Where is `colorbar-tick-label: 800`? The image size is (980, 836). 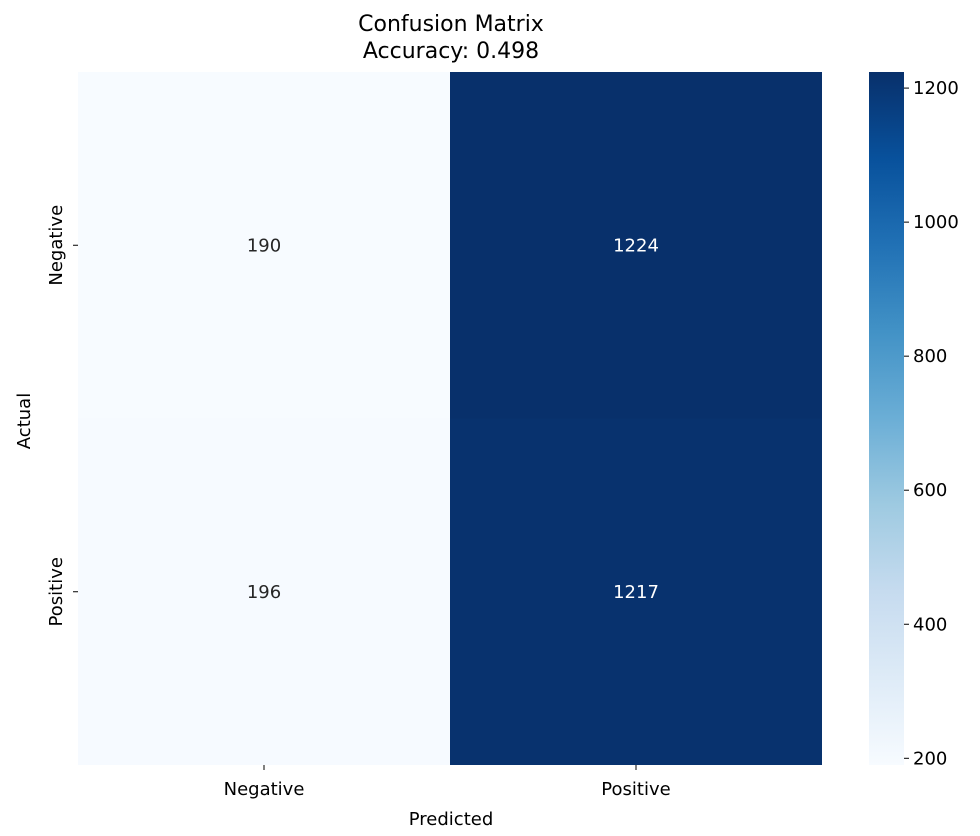 colorbar-tick-label: 800 is located at coordinates (930, 356).